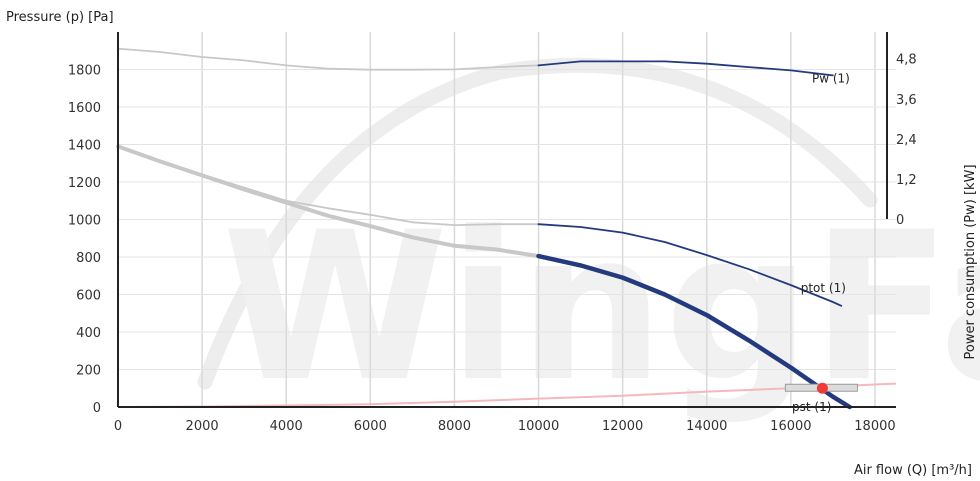 This screenshot has width=980, height=481. What do you see at coordinates (84, 108) in the screenshot?
I see `y-tick-label: 1600` at bounding box center [84, 108].